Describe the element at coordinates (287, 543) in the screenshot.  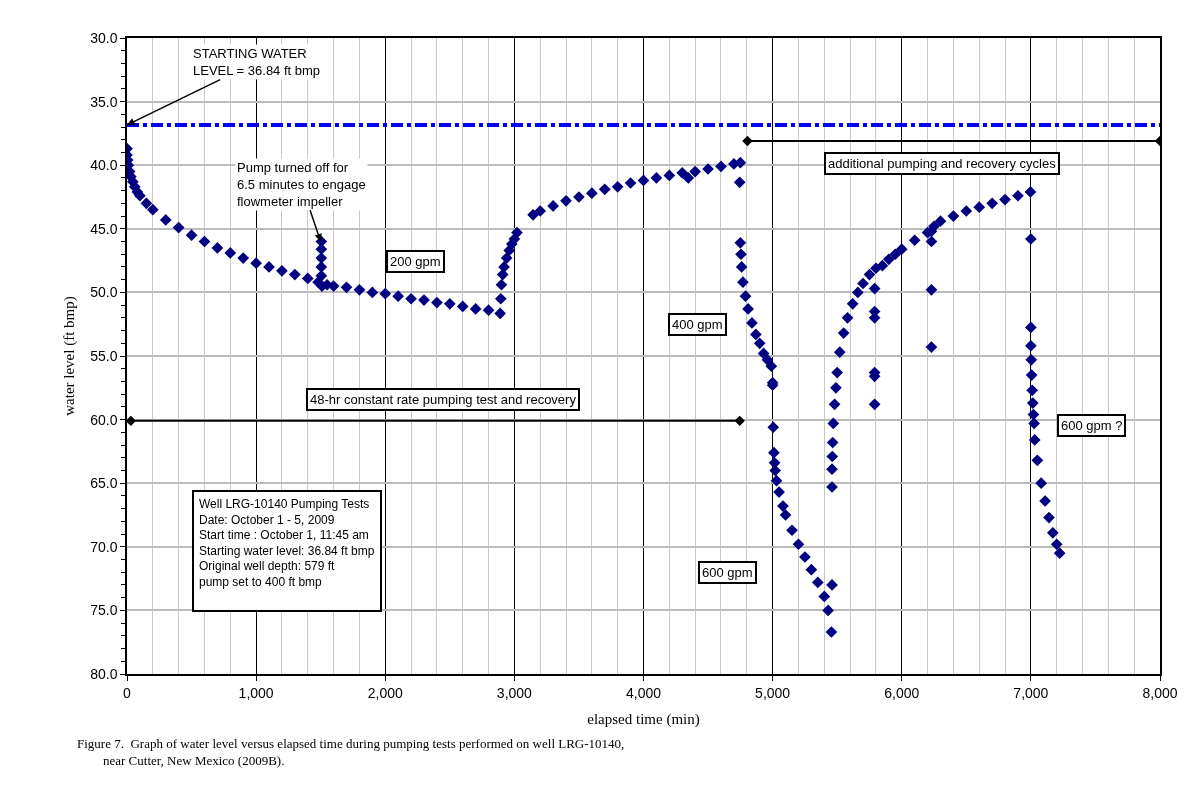
I see `annotation: Well LRG-10140 Pumping Tests Date: October 1 - 5, 2009 Start time : October 1, 11:45 am Starting water level: 36.84 ft bmp Original well depth: 579 ft pump set to 400 ft bmp` at that location.